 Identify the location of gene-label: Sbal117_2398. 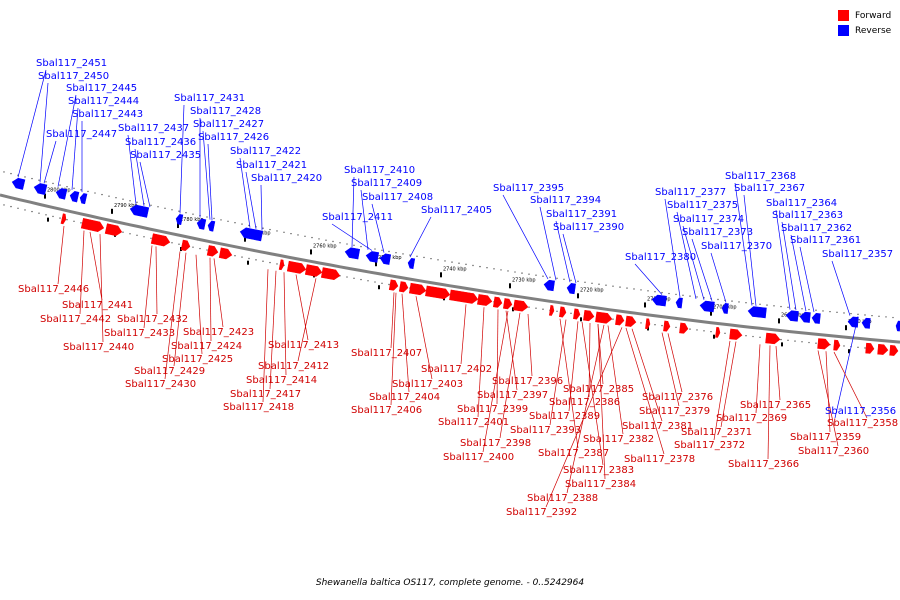
(495, 443).